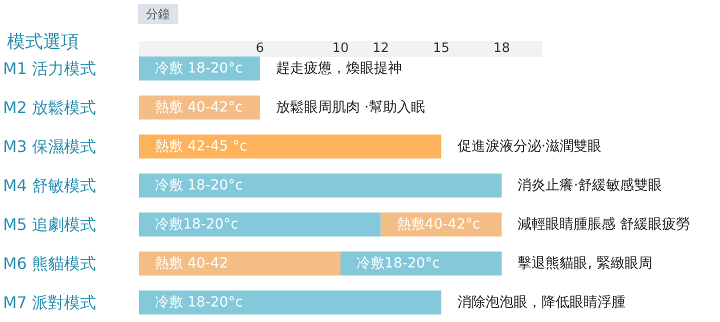 The height and width of the screenshot is (322, 720). Describe the element at coordinates (49, 224) in the screenshot. I see `y-tick-label: M5 追劇模式` at that location.